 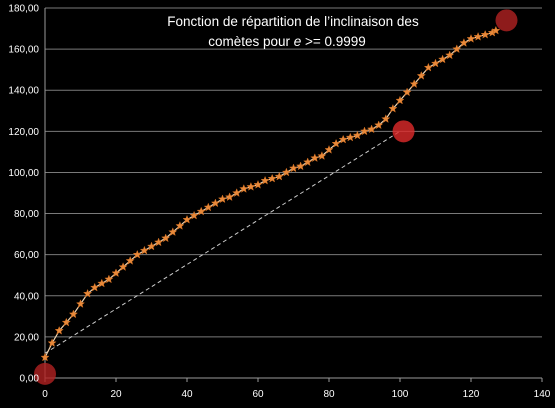 What do you see at coordinates (23, 9) in the screenshot?
I see `y-tick-label: 180,00` at bounding box center [23, 9].